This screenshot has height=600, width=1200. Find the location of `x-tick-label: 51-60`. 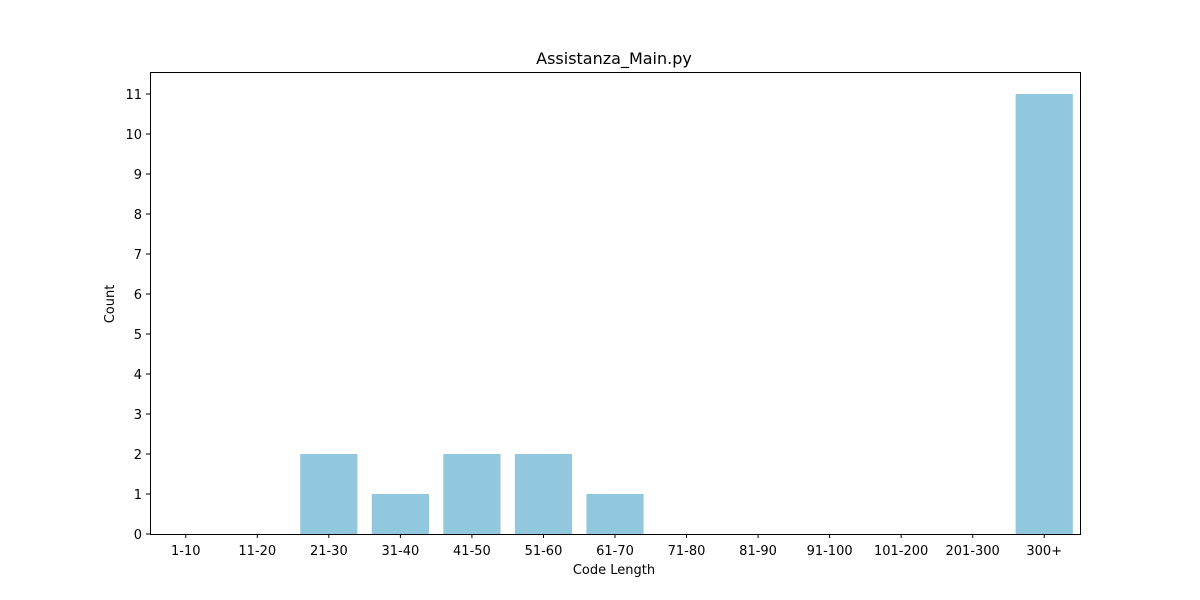

x-tick-label: 51-60 is located at coordinates (544, 551).